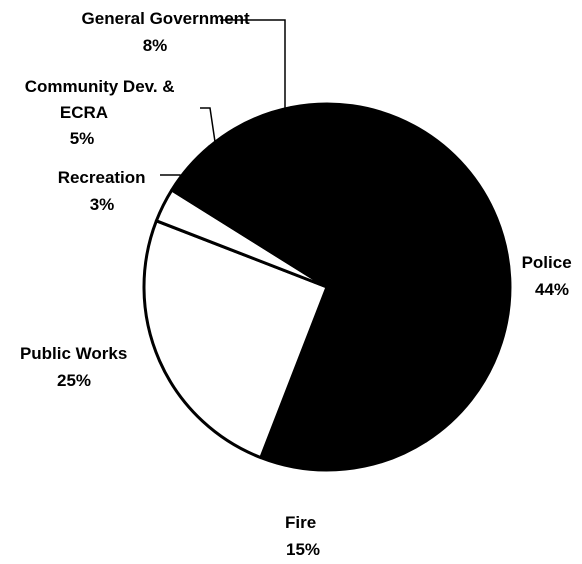  What do you see at coordinates (166, 18) in the screenshot?
I see `slice-label-line: General Government` at bounding box center [166, 18].